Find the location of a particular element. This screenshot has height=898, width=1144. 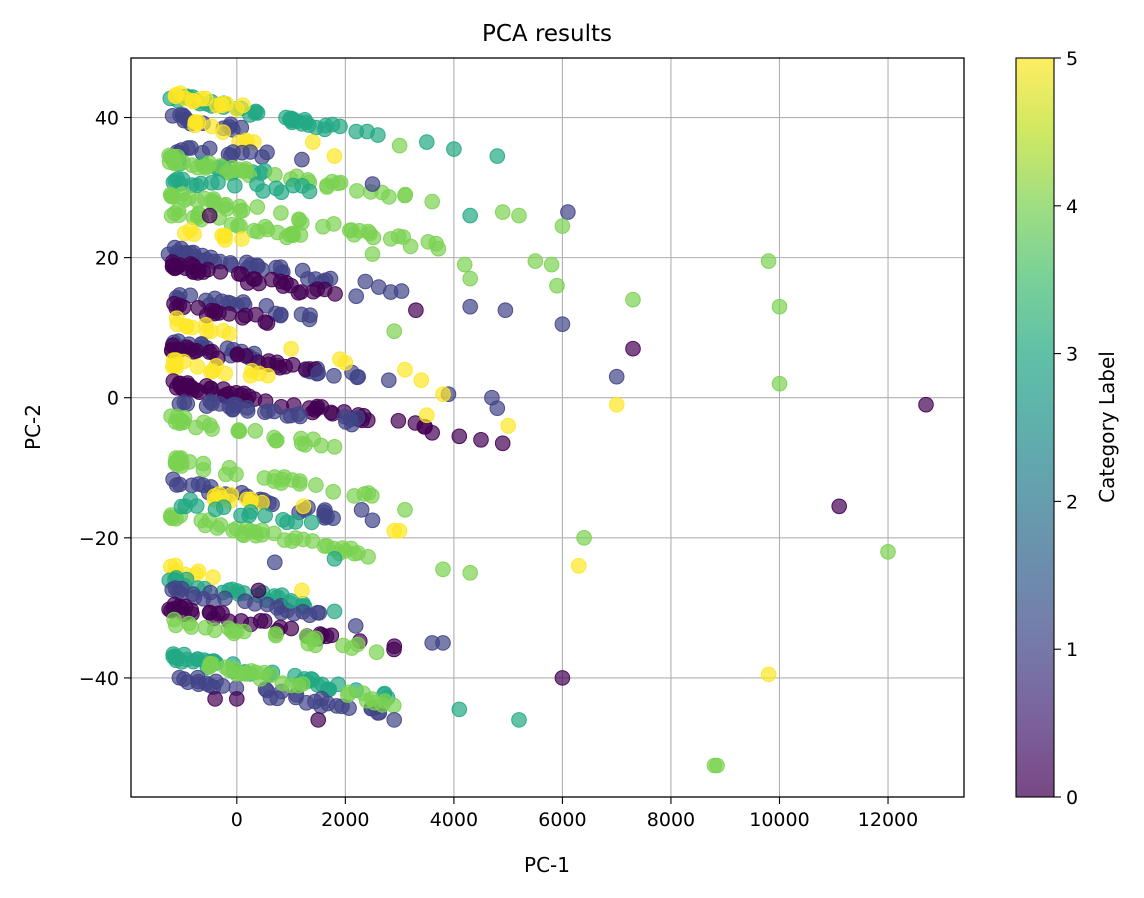

y-axis-ticks: −40 −20 0 20 40 is located at coordinates (105, 399).